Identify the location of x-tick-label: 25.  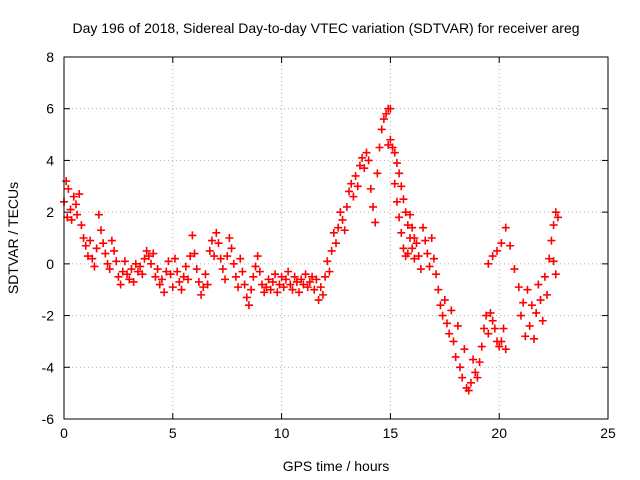
(608, 433).